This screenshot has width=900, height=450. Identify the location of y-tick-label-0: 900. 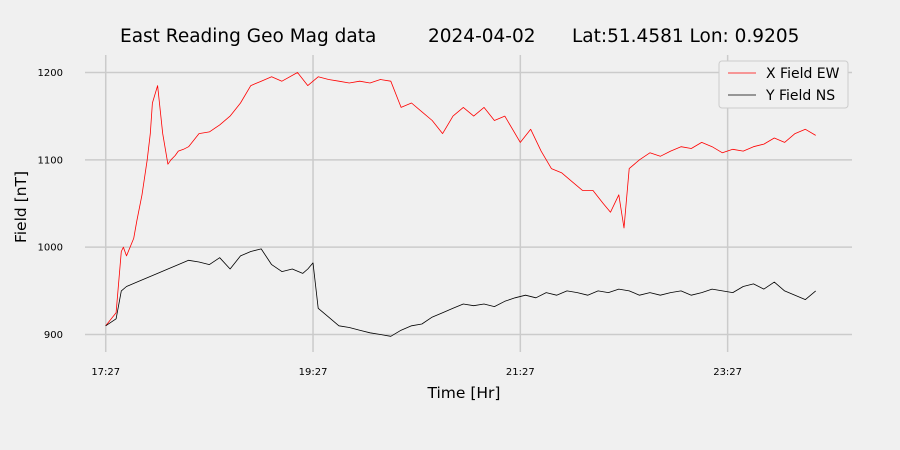
(53, 335).